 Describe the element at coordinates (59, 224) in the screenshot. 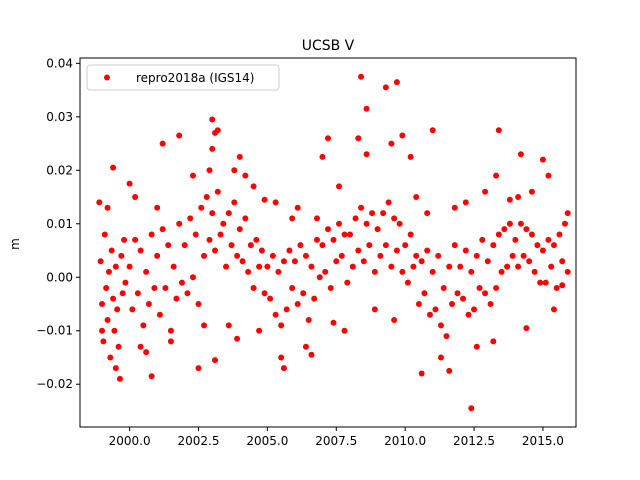

I see `y-tick-label: 0.01` at that location.